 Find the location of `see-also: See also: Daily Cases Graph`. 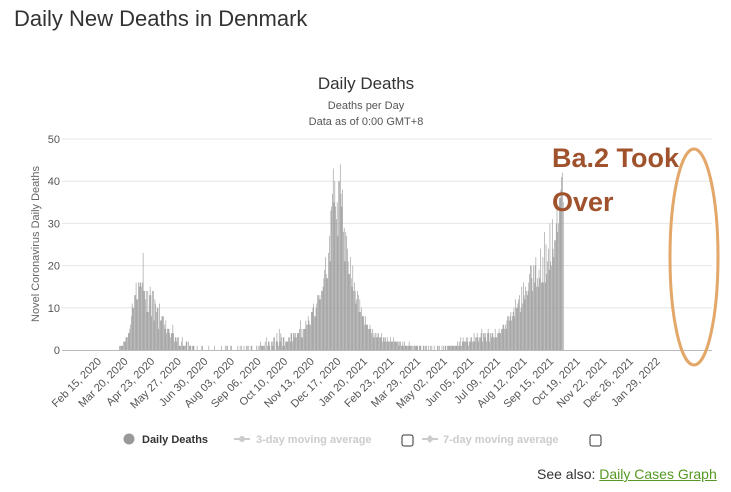

see-also: See also: Daily Cases Graph is located at coordinates (627, 474).